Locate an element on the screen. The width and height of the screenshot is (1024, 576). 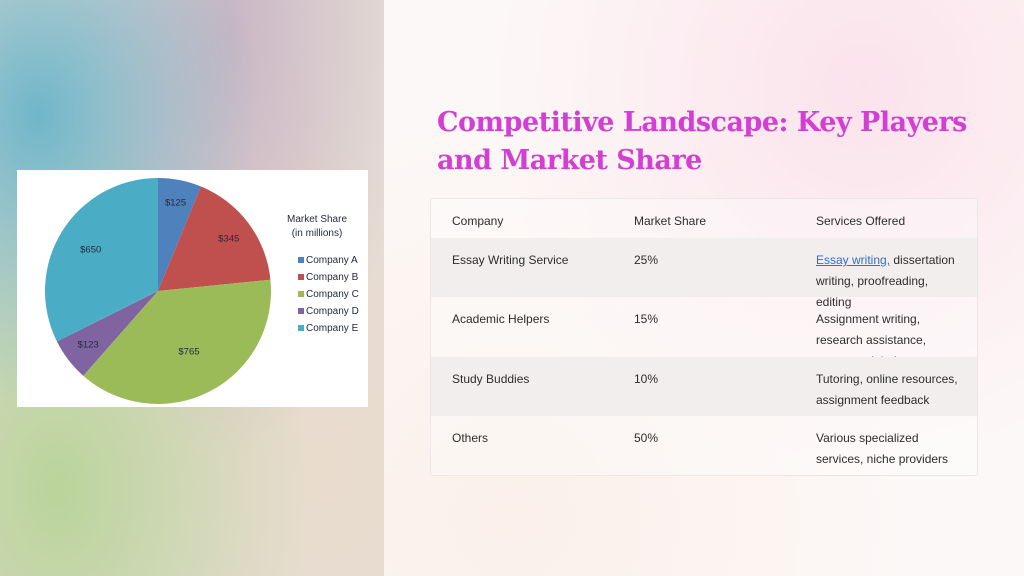
table-header-row: Company Market Share Services Offered is located at coordinates (704, 218).